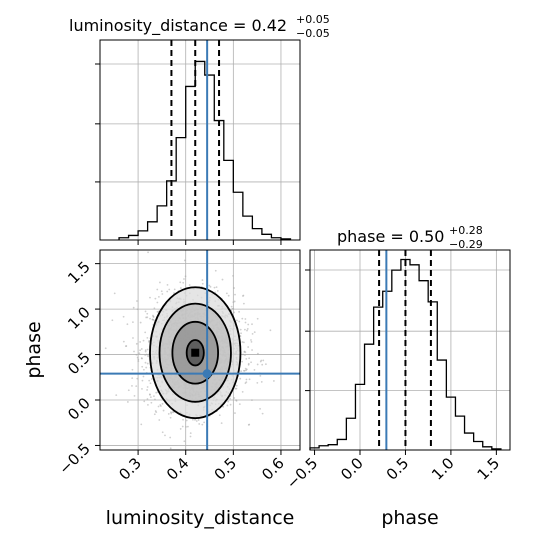 The width and height of the screenshot is (550, 550). What do you see at coordinates (199, 26) in the screenshot?
I see `title-luminosity-distance: luminosity_distance = 0.42 +0.05 −0.05` at bounding box center [199, 26].